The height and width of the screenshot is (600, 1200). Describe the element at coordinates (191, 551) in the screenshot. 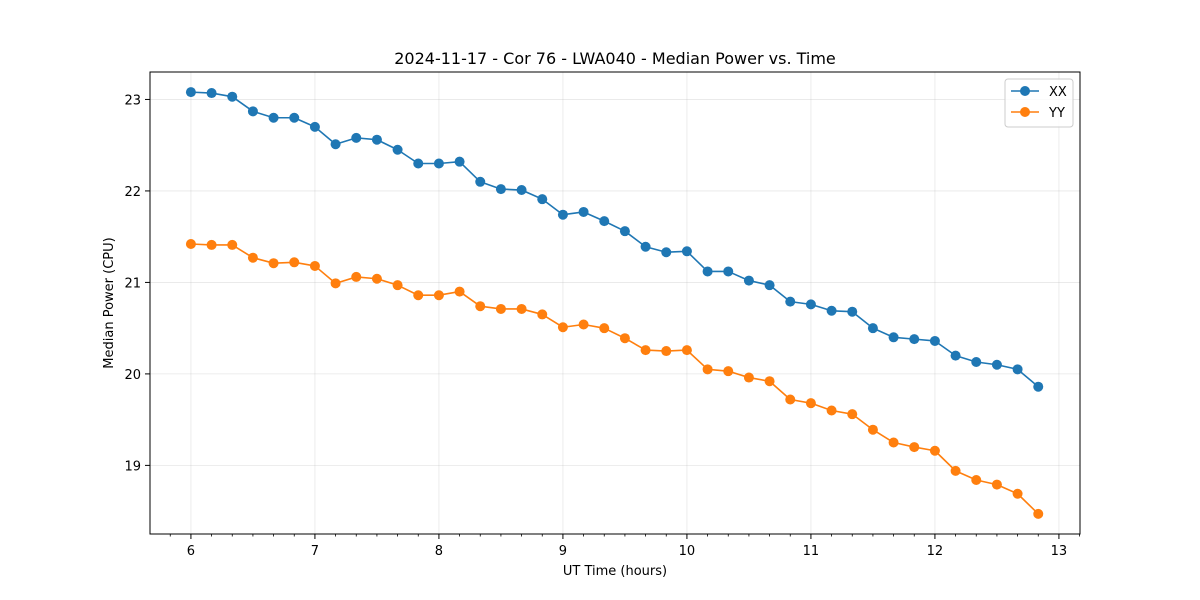

I see `x-tick-label: 6` at that location.